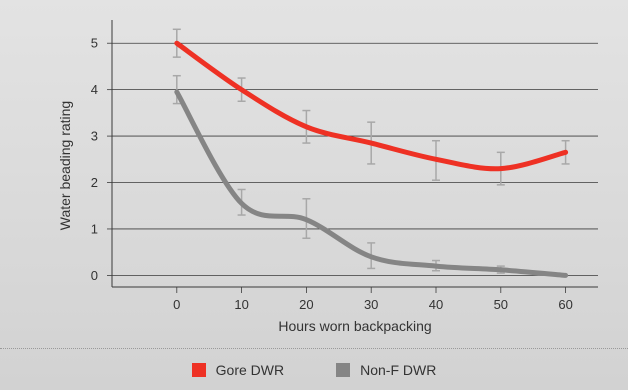 The width and height of the screenshot is (628, 391). I want to click on y-tick-label: 3, so click(94, 136).